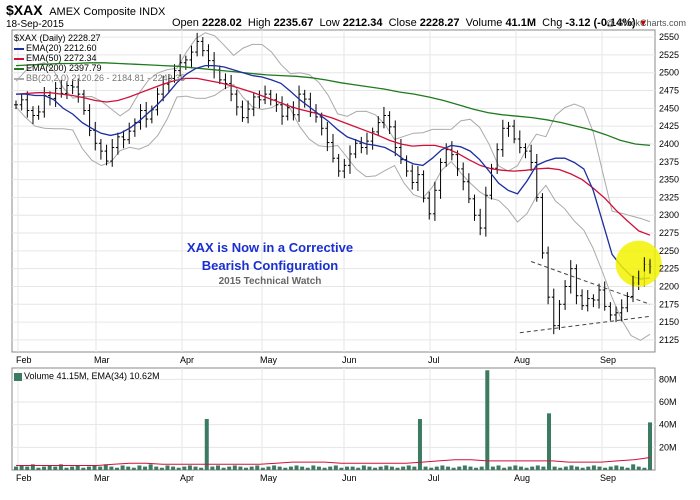 This screenshot has height=500, width=700. I want to click on legend-ema50-label: EMA(50) 2272.34, so click(61, 58).